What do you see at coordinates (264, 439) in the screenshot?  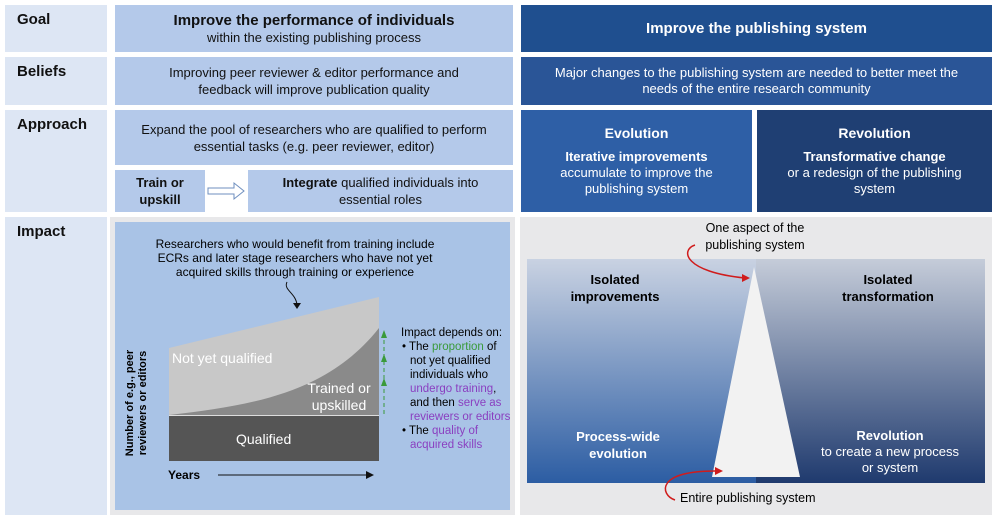 I see `qualified-label: Qualified` at bounding box center [264, 439].